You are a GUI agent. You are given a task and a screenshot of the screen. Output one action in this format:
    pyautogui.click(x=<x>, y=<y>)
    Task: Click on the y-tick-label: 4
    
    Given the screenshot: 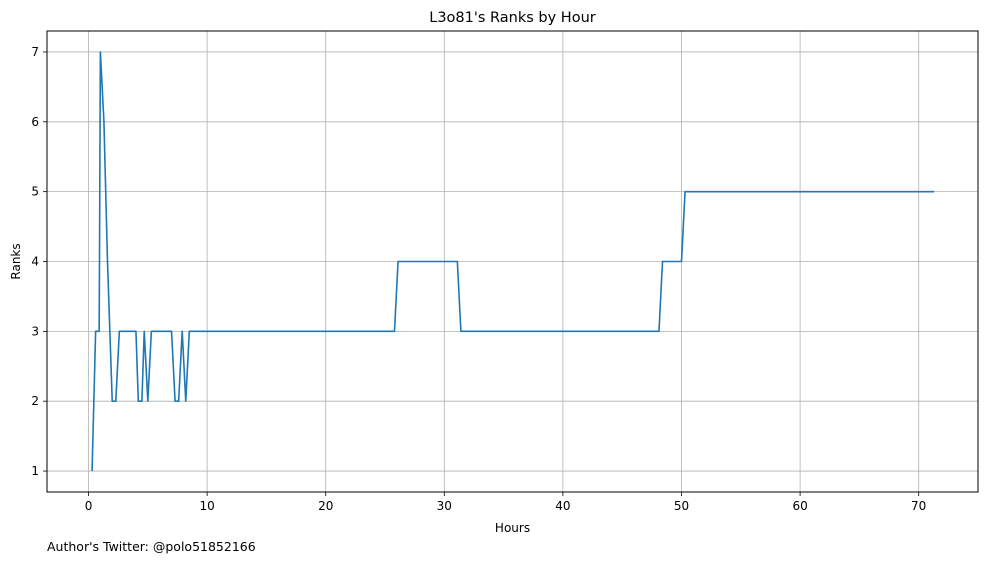 What is the action you would take?
    pyautogui.click(x=35, y=262)
    